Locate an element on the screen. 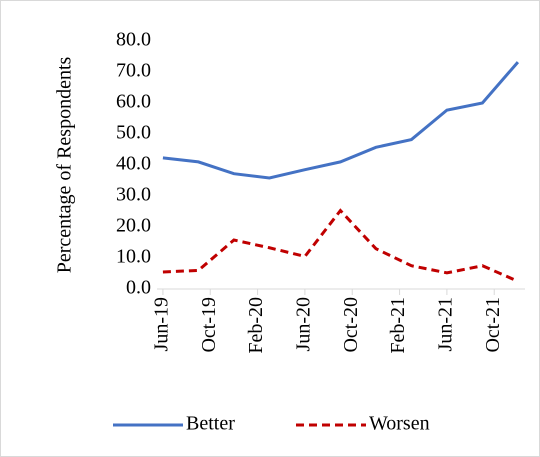 The width and height of the screenshot is (540, 457). y-tick-label: 50.0 is located at coordinates (133, 133).